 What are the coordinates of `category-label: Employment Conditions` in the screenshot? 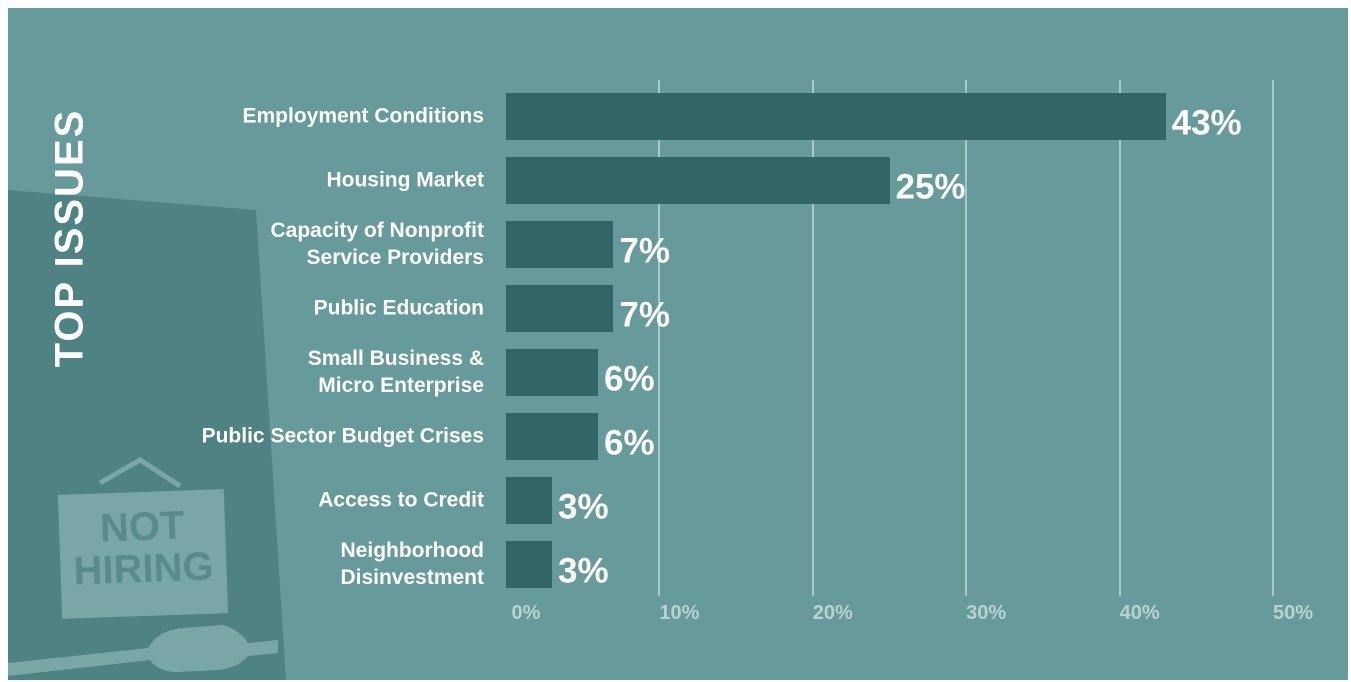 It's located at (363, 116).